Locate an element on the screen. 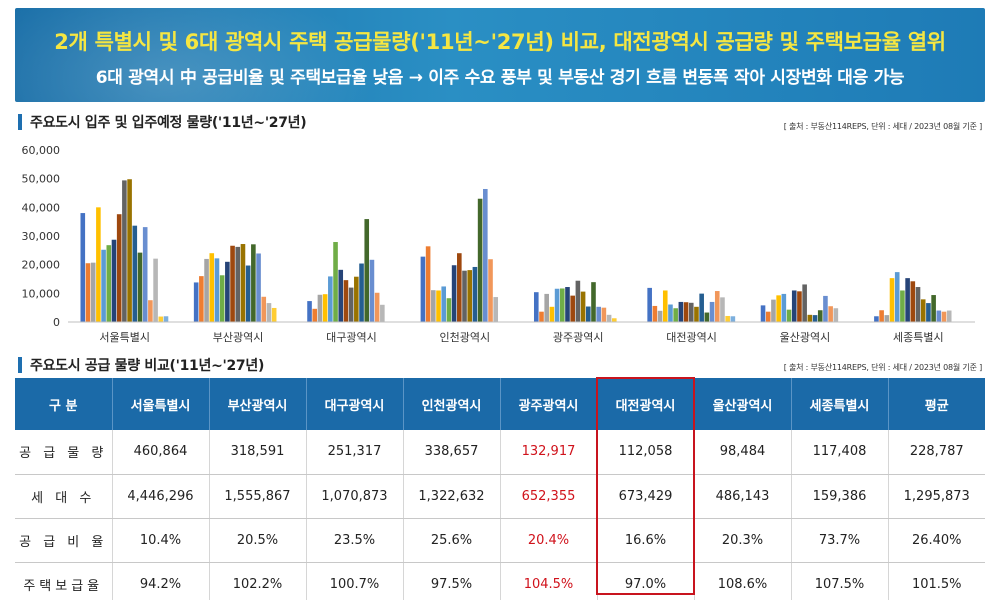 Image resolution: width=1000 pixels, height=600 pixels. table-cell: 104.5% is located at coordinates (548, 581).